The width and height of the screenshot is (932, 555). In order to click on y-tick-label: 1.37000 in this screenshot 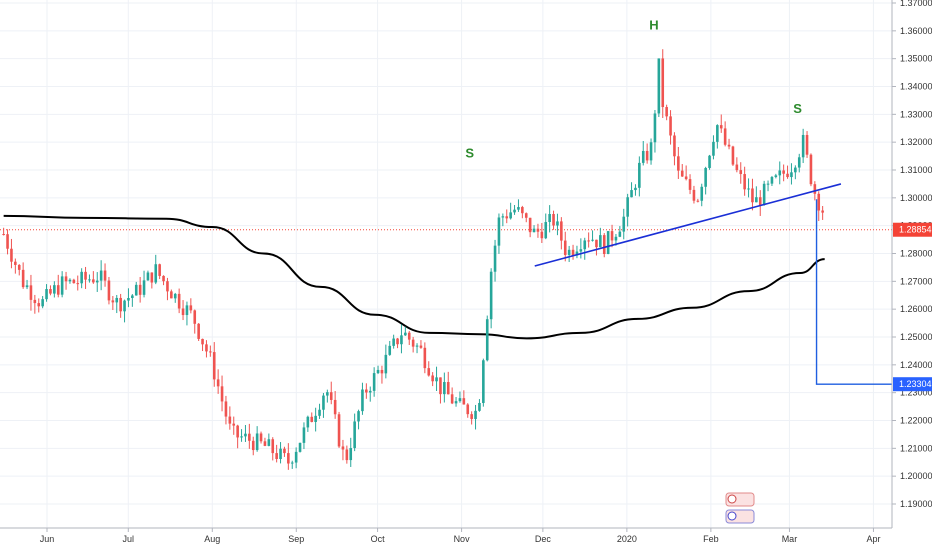, I will do `click(916, 4)`.